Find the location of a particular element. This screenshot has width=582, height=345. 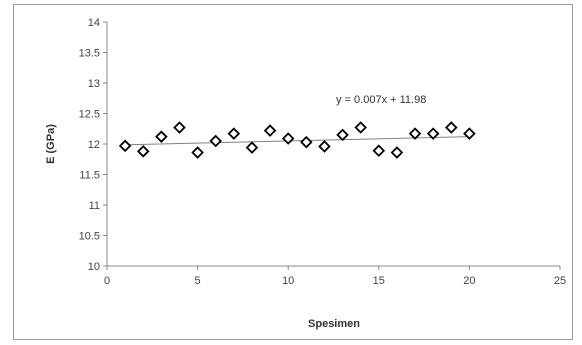

trendline-equation: y = 0.007x + 11.98 is located at coordinates (381, 100).